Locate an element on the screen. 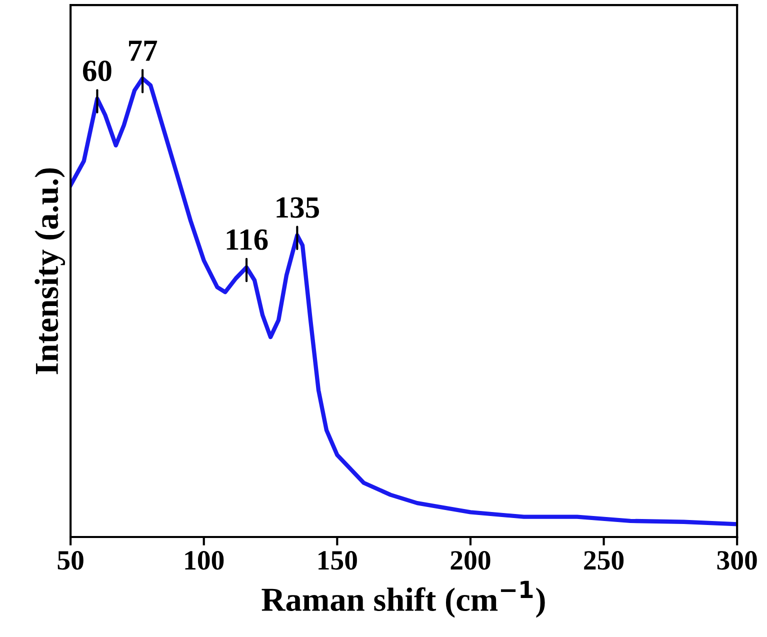 The height and width of the screenshot is (637, 767). x-tick-label: 300 is located at coordinates (737, 560).